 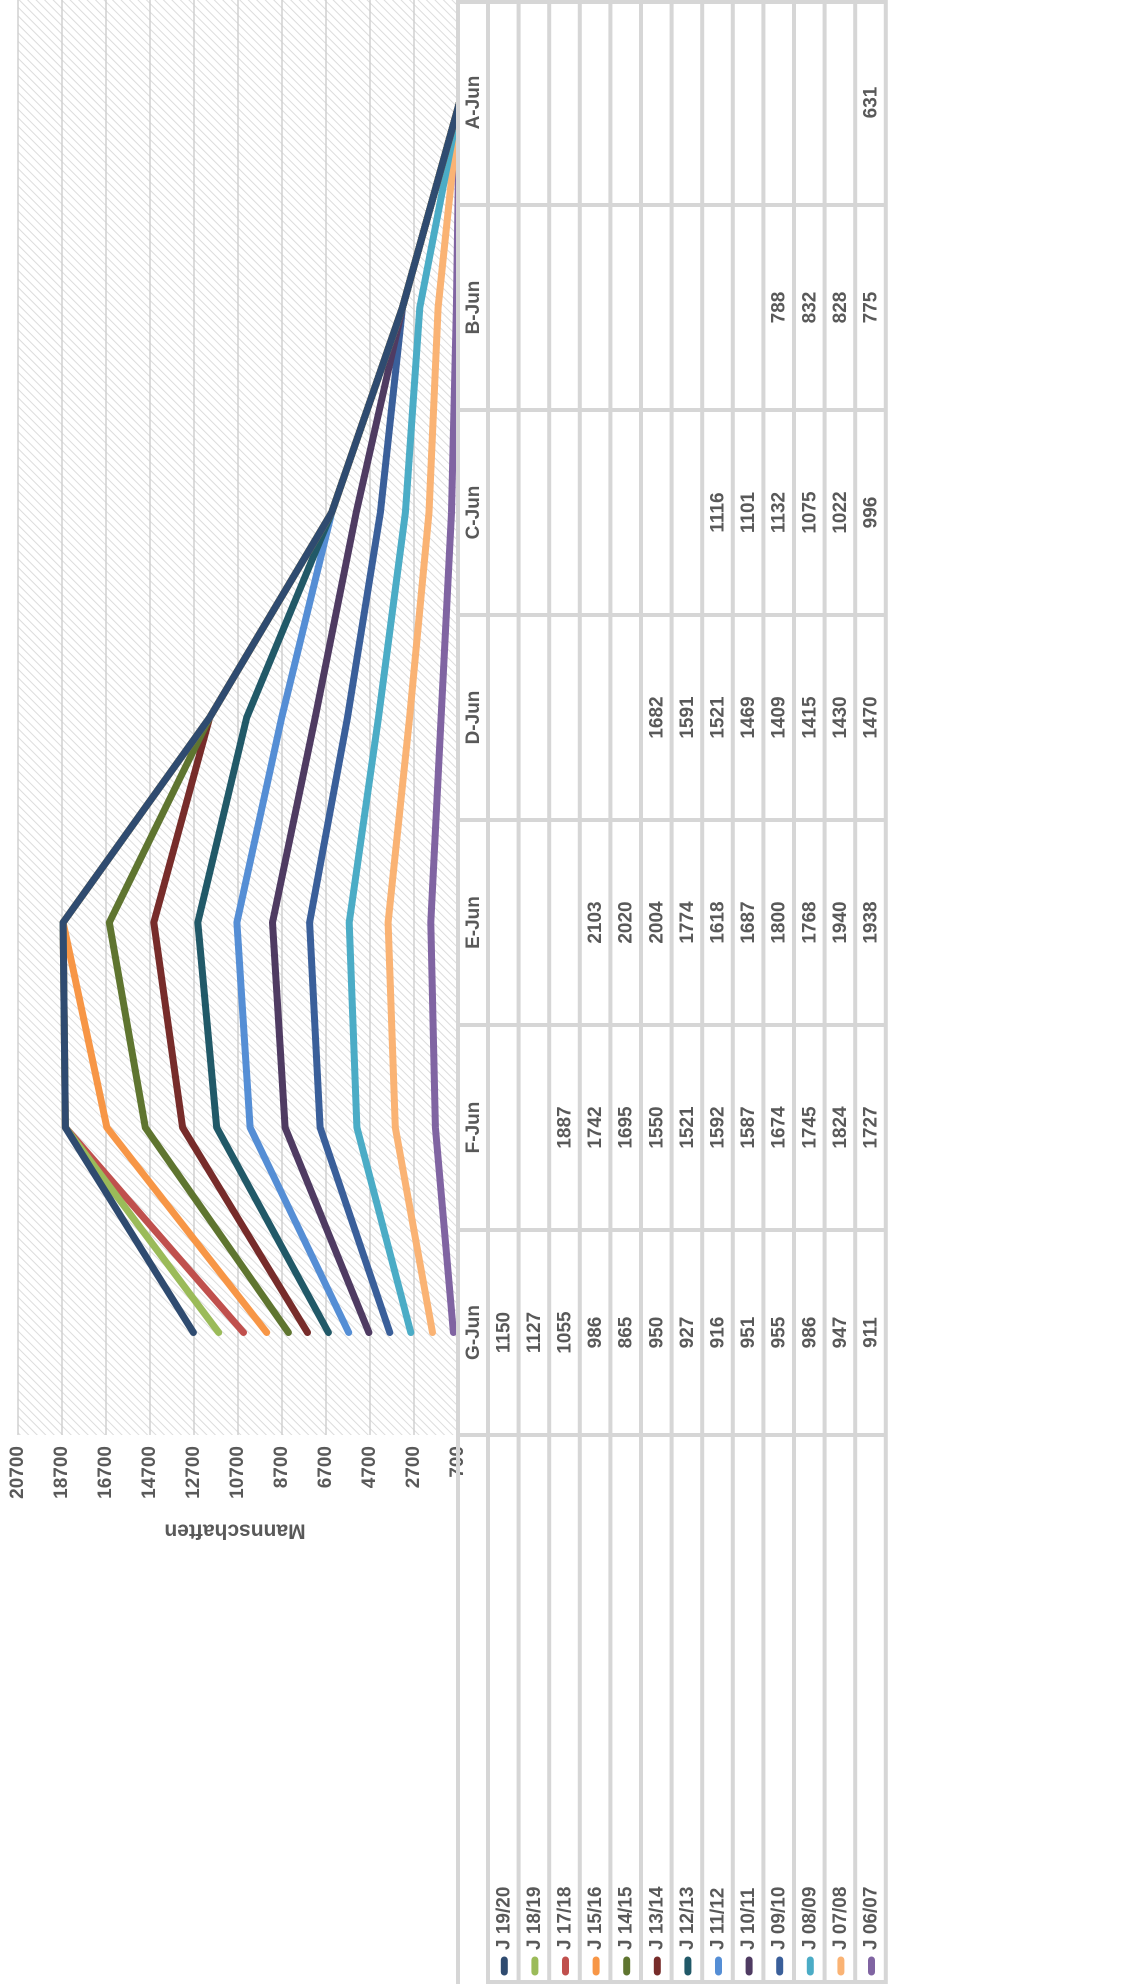 What do you see at coordinates (325, 1467) in the screenshot?
I see `y-tick-label: 6700` at bounding box center [325, 1467].